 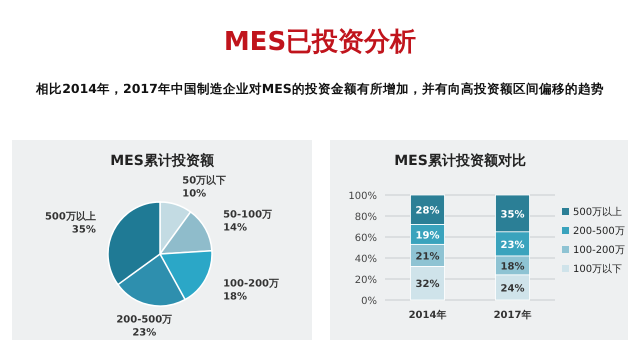 I want to click on slice-label: 500万以上, so click(x=70, y=216).